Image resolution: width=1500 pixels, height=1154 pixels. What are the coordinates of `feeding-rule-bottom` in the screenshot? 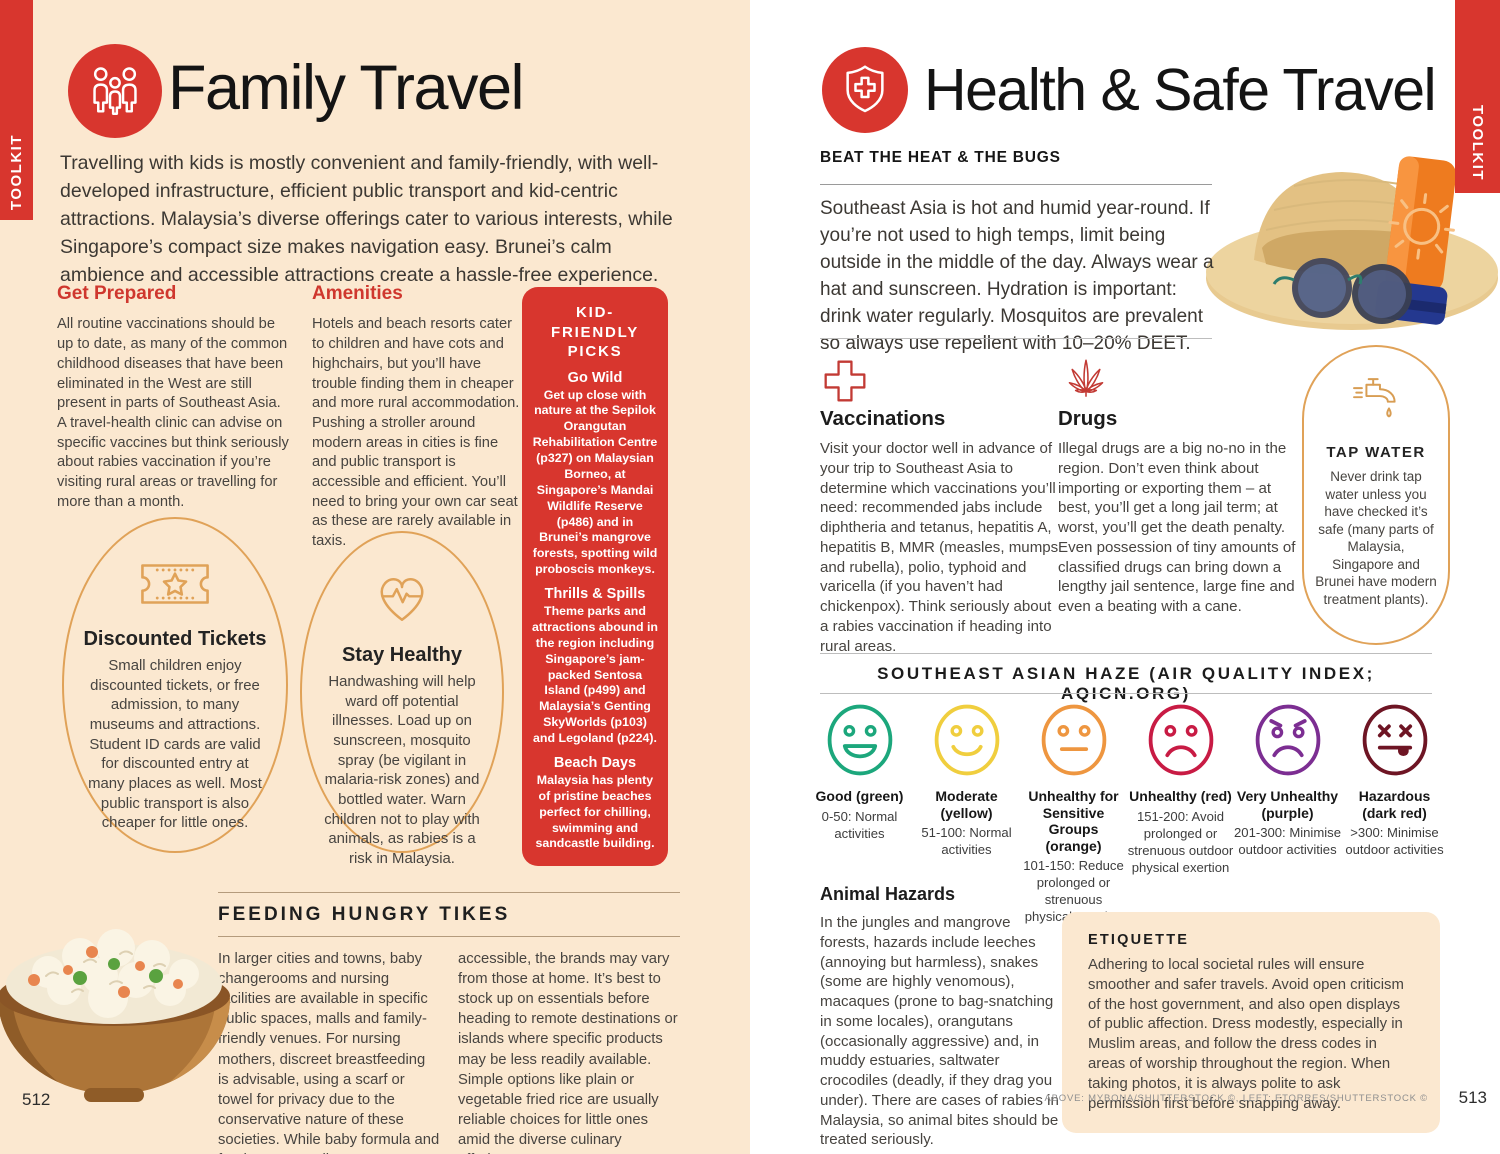 It's located at (449, 936).